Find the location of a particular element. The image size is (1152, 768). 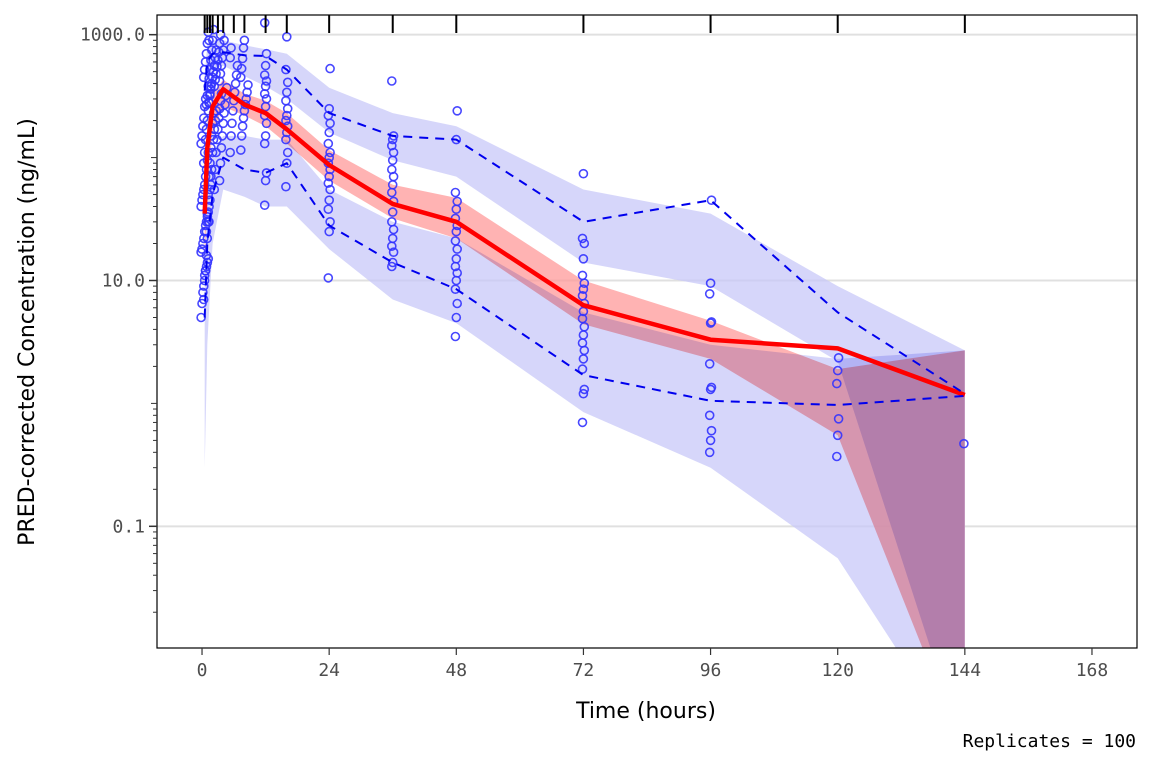

y-tick-label: 10.0 is located at coordinates (123, 280).